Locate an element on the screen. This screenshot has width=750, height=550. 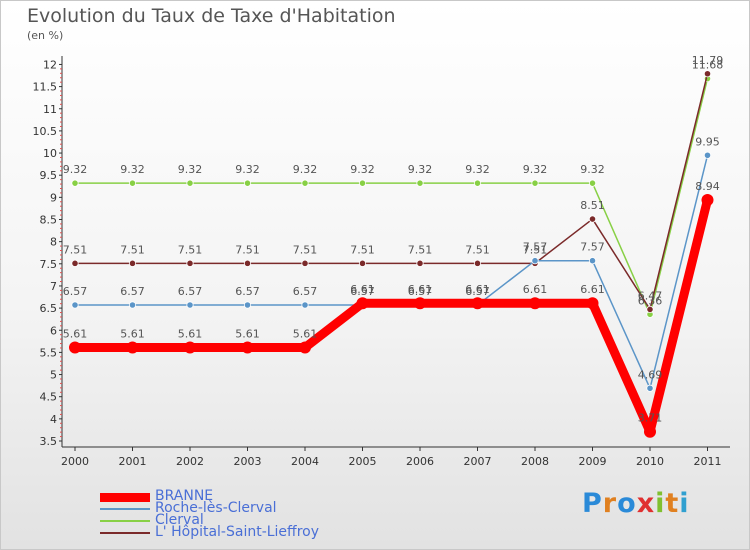
legend-label: Roche-lès-Clerval is located at coordinates (216, 508).